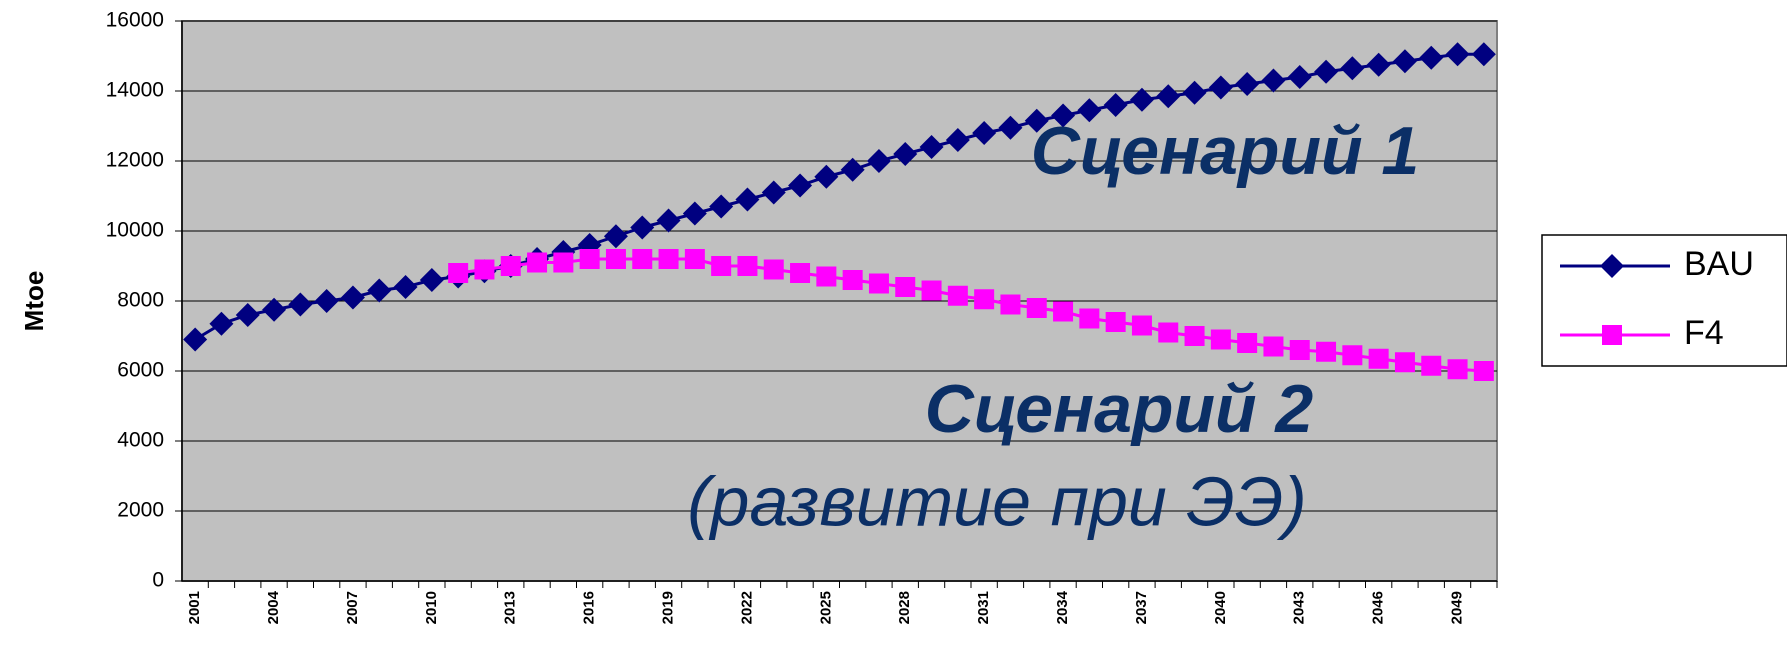 The height and width of the screenshot is (652, 1787). I want to click on x-tick-label: 2049, so click(1457, 607).